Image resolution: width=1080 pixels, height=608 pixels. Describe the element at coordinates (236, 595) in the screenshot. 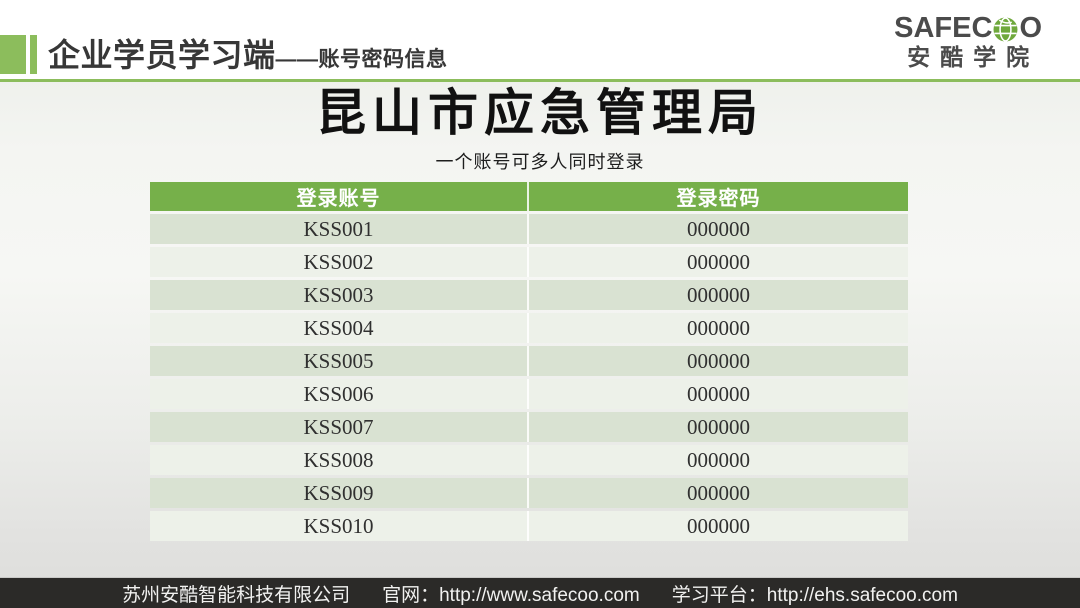

I see `footer-company: 苏州安酷智能科技有限公司` at that location.